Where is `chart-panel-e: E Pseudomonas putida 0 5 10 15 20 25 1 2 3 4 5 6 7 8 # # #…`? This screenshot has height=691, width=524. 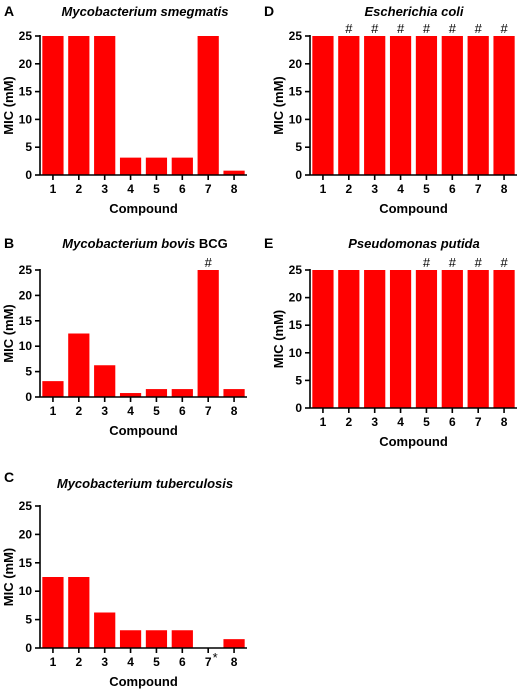
chart-panel-e: E Pseudomonas putida 0 5 10 15 20 25 1 2 3 4 5 6 7 8 # # #… is located at coordinates (390, 342).